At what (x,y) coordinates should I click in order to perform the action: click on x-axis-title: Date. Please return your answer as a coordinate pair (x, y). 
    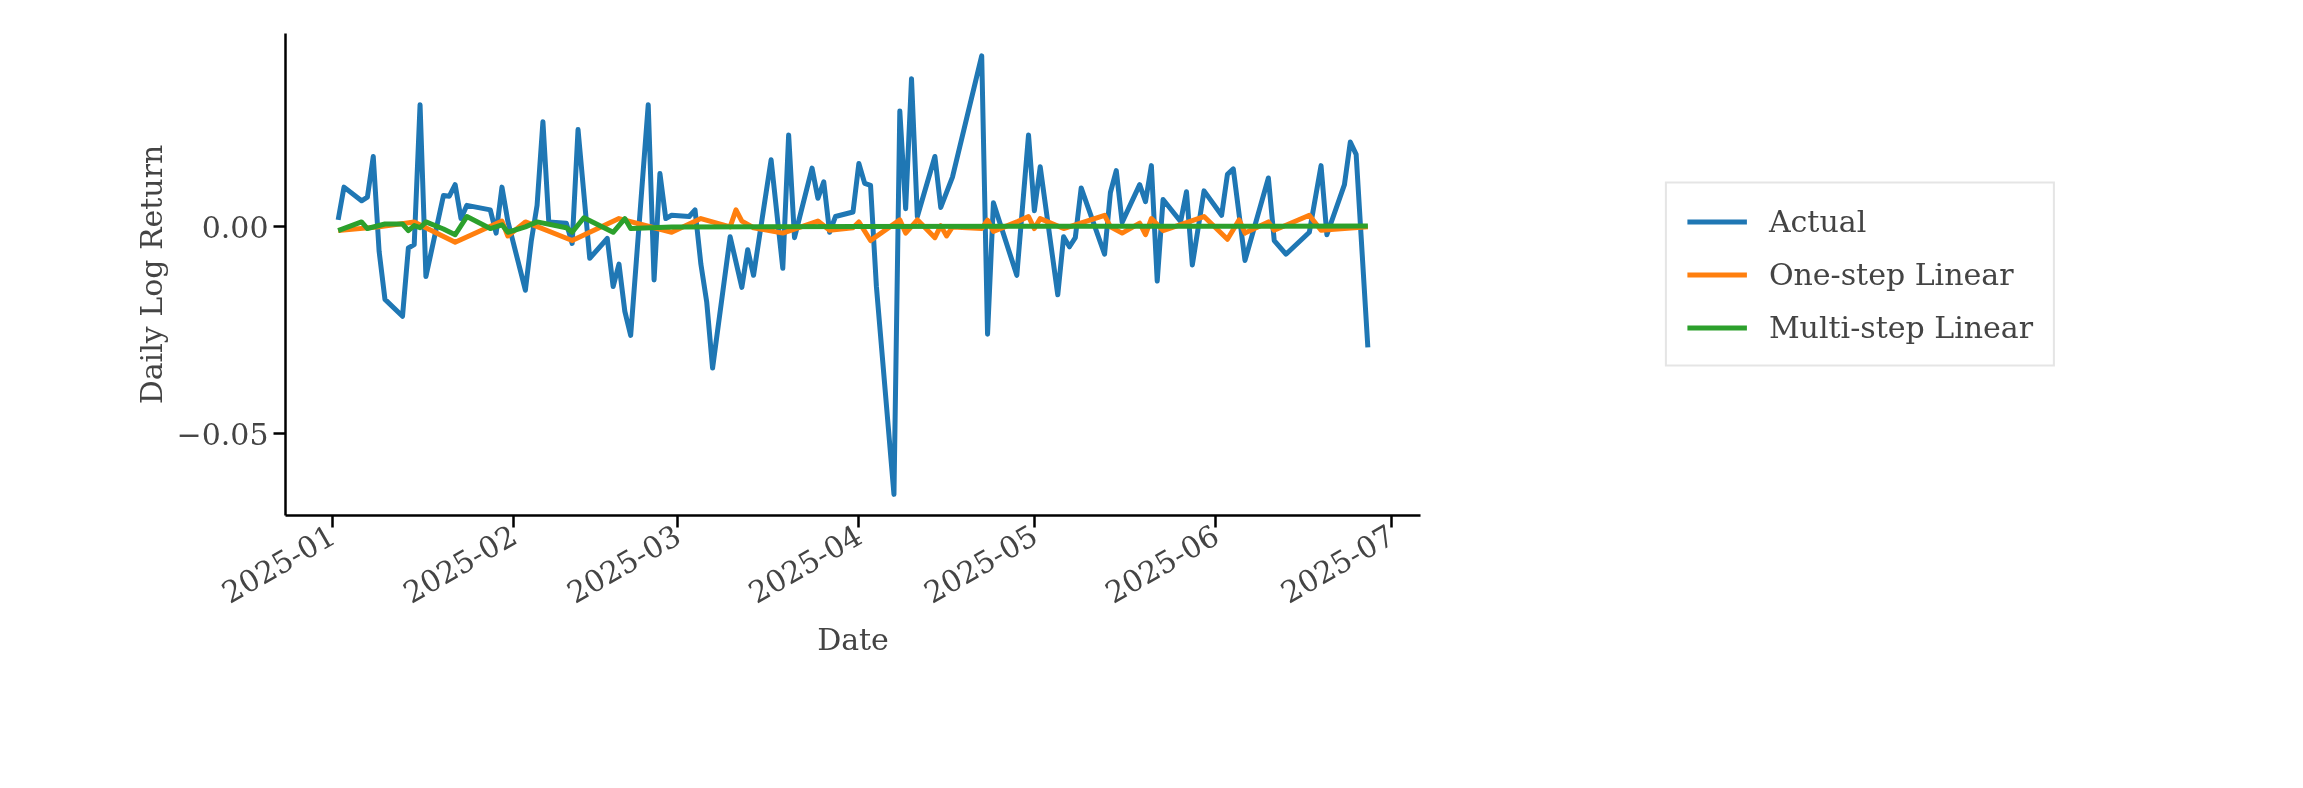
    Looking at the image, I should click on (853, 639).